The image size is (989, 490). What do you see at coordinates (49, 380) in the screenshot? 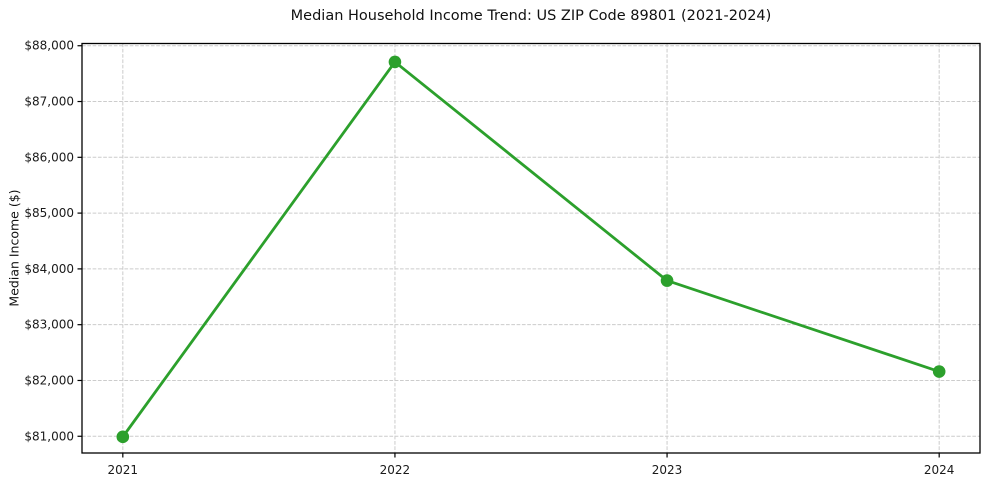
I see `y-tick-label: $82,000` at bounding box center [49, 380].